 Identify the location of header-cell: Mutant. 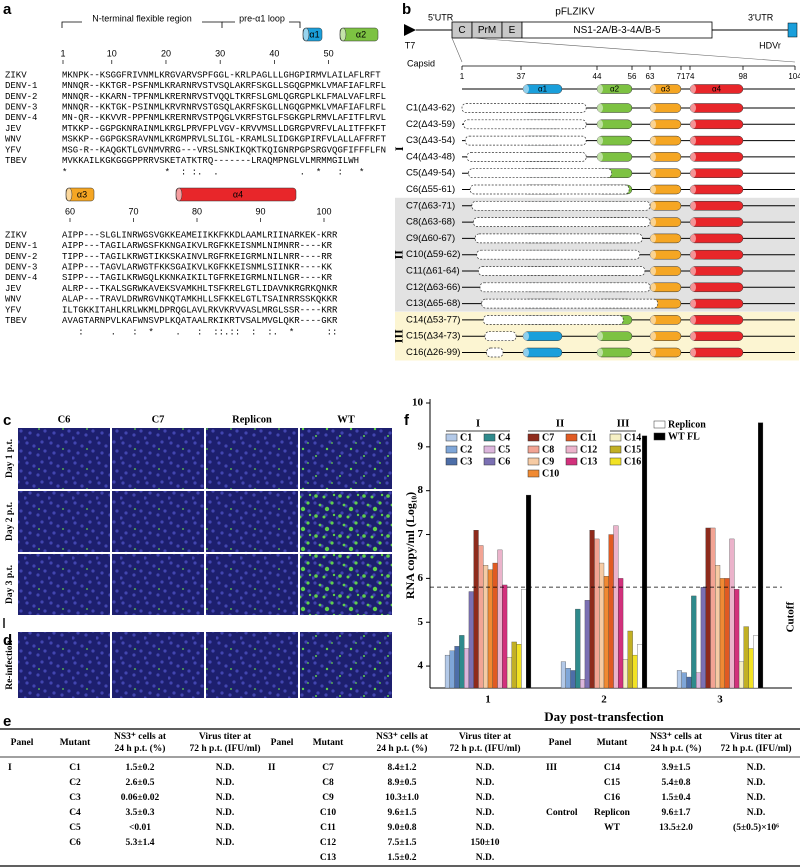
(75, 743).